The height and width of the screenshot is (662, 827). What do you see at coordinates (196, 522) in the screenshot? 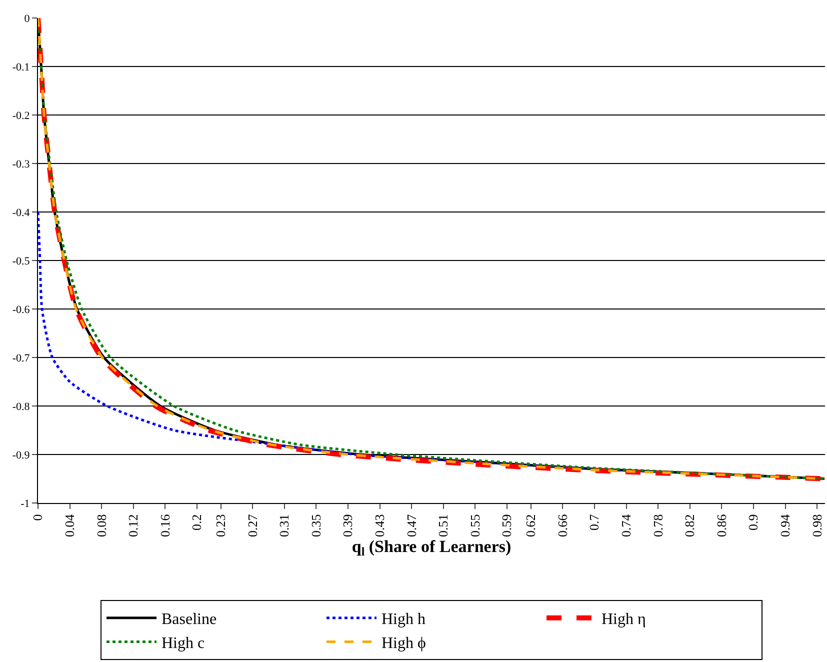
I see `x-tick-label: 0.2` at bounding box center [196, 522].